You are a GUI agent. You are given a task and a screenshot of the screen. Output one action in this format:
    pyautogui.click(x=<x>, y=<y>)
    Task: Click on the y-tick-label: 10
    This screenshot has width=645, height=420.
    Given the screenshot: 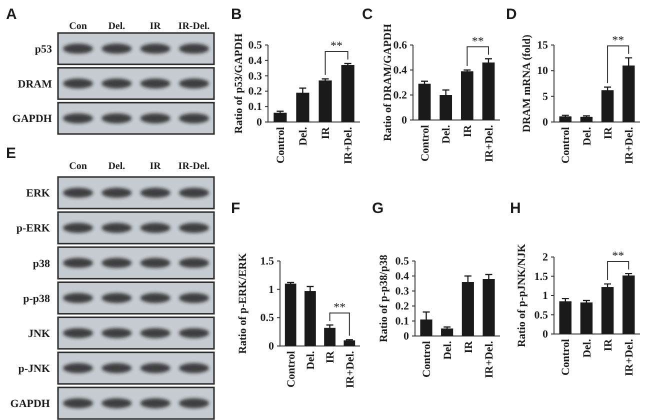 What is the action you would take?
    pyautogui.click(x=542, y=71)
    